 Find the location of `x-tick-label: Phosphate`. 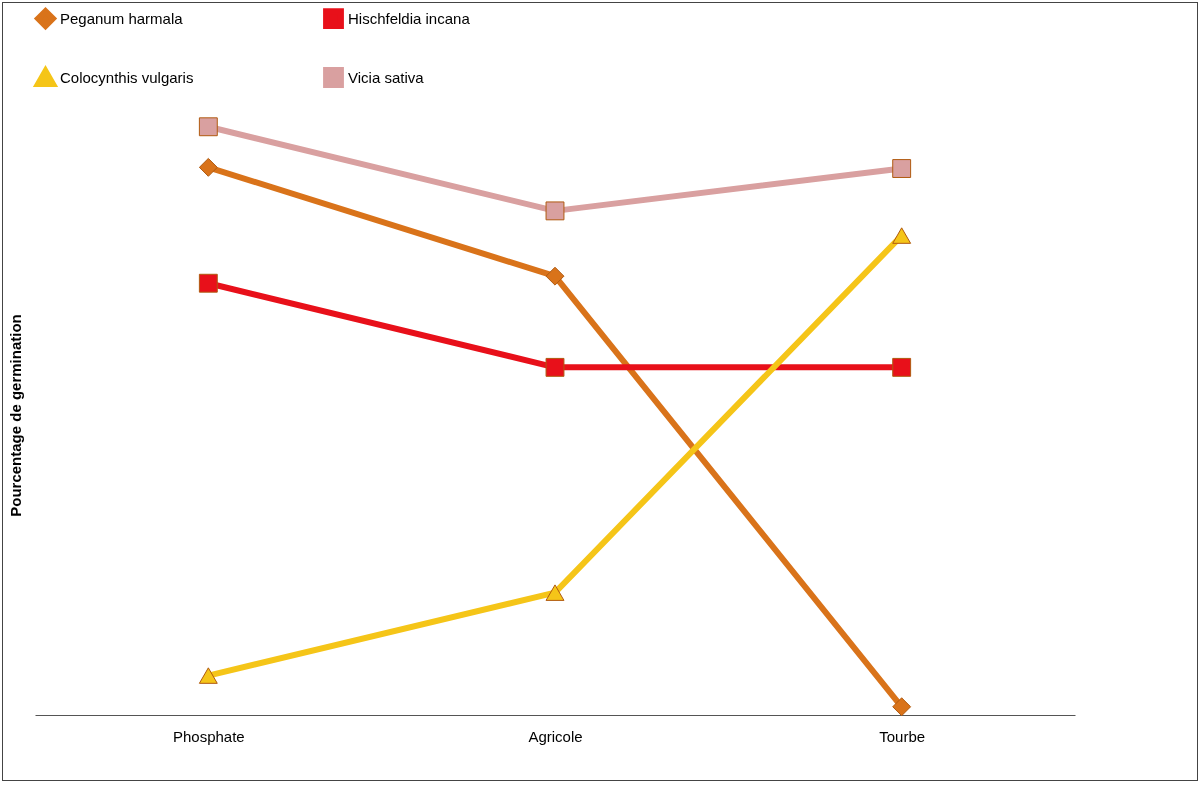

x-tick-label: Phosphate is located at coordinates (208, 736).